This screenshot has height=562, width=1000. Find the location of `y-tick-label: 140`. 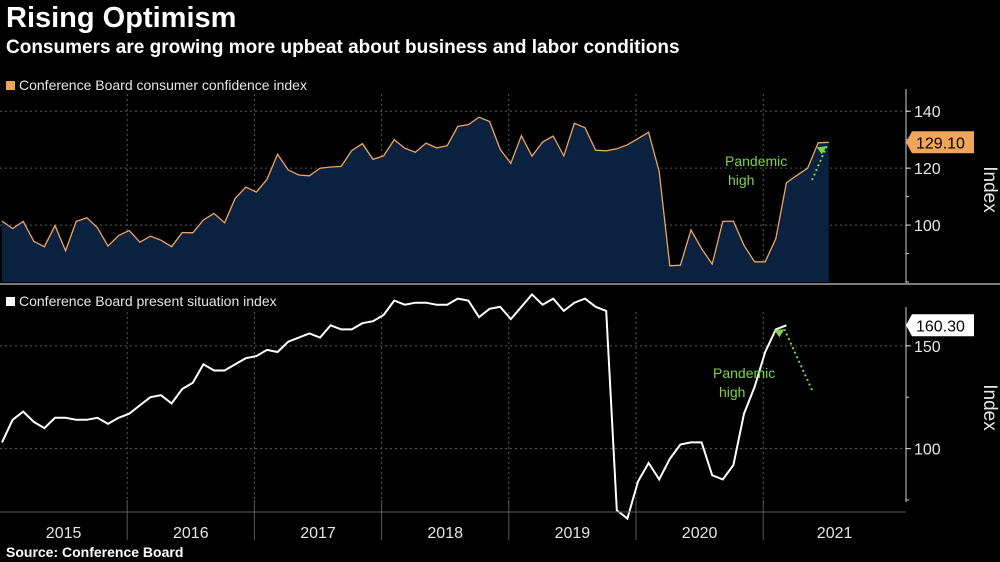

y-tick-label: 140 is located at coordinates (927, 112).